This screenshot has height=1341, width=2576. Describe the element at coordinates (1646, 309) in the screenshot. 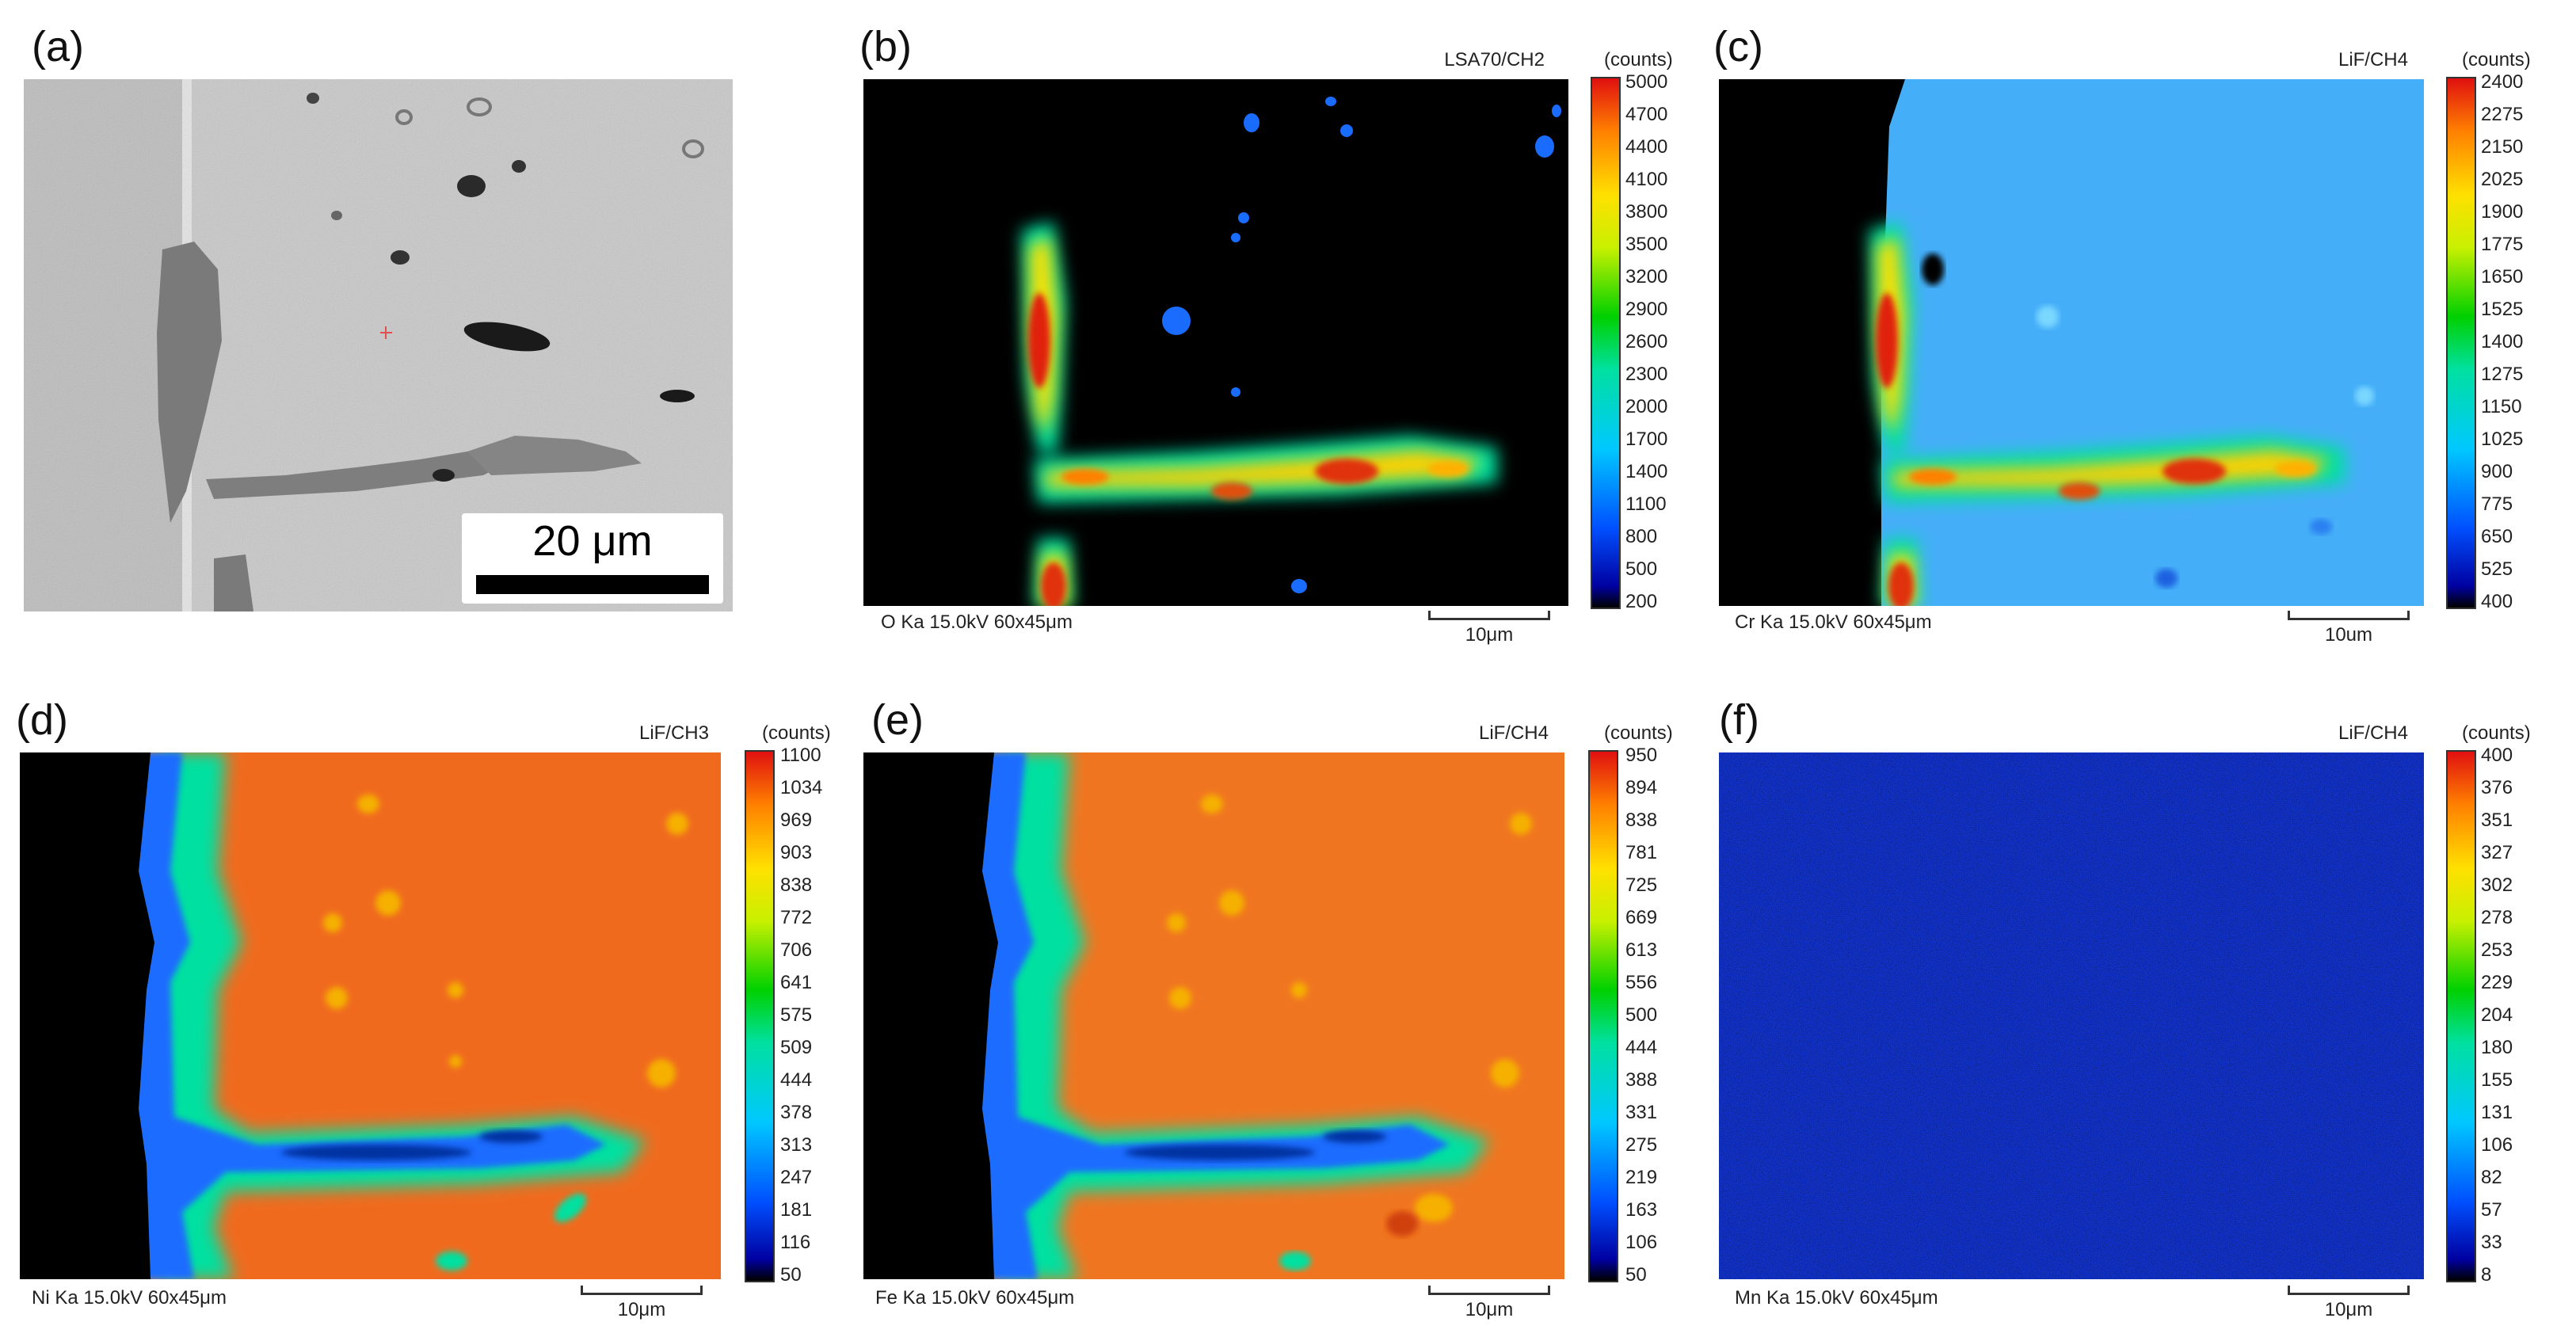

I see `tick-label: 2900` at that location.